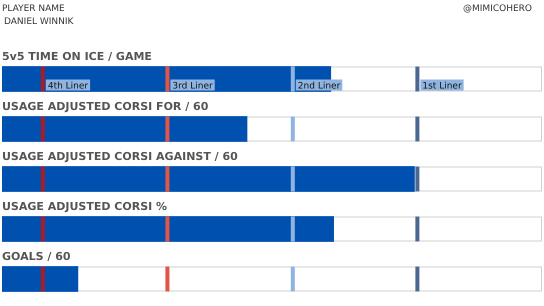 This screenshot has height=306, width=544. Describe the element at coordinates (85, 206) in the screenshot. I see `y-tick-label: USAGE ADJUSTED CORSI %` at that location.